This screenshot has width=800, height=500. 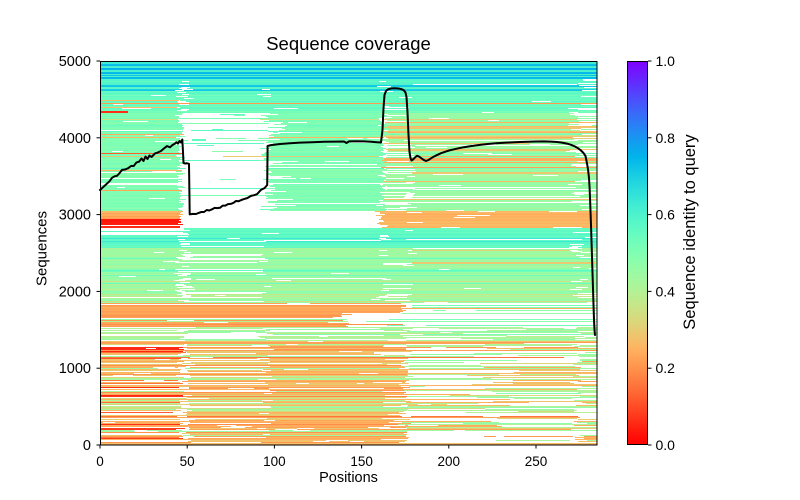 What do you see at coordinates (666, 445) in the screenshot?
I see `svg-text: 0.0` at bounding box center [666, 445].